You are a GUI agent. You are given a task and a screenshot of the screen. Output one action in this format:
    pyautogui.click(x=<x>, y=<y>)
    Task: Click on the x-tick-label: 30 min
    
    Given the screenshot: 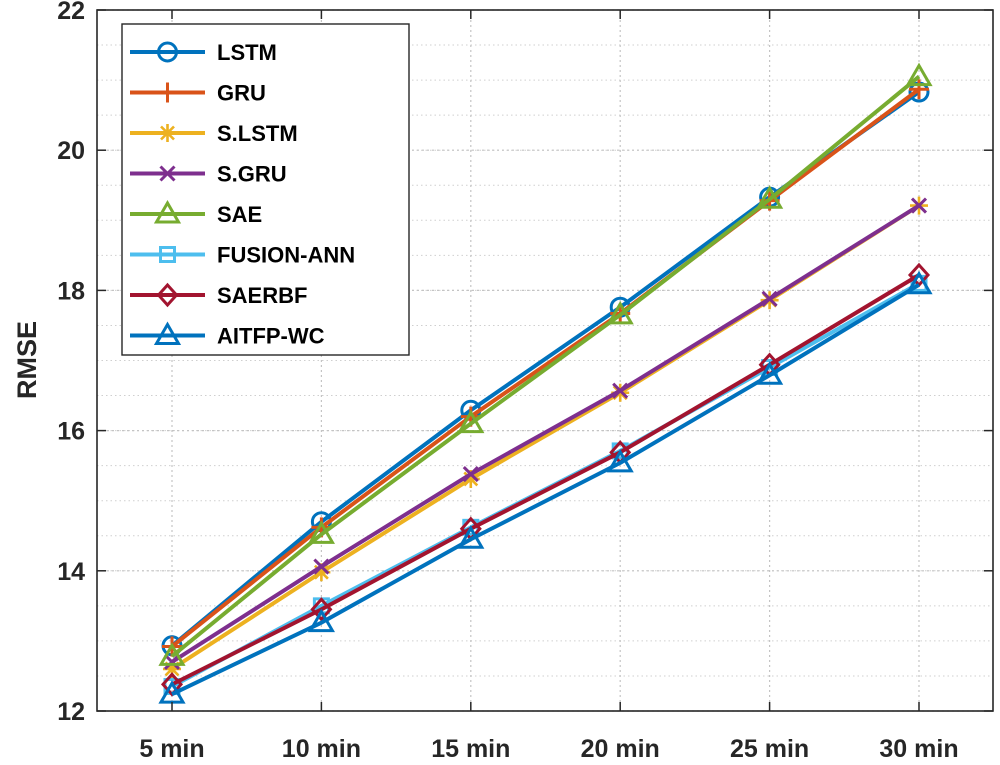 What is the action you would take?
    pyautogui.click(x=918, y=749)
    